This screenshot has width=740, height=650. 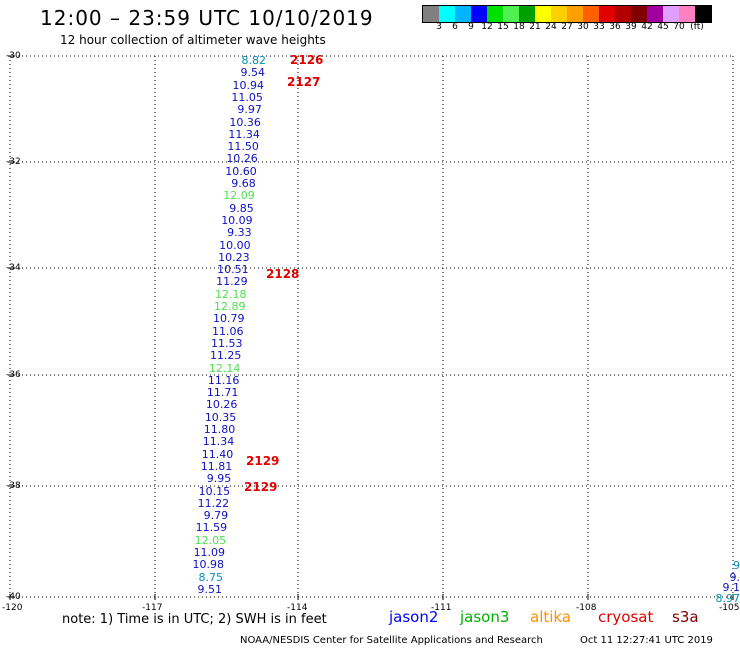 What do you see at coordinates (663, 27) in the screenshot?
I see `color-scale-tick-label: 45` at bounding box center [663, 27].